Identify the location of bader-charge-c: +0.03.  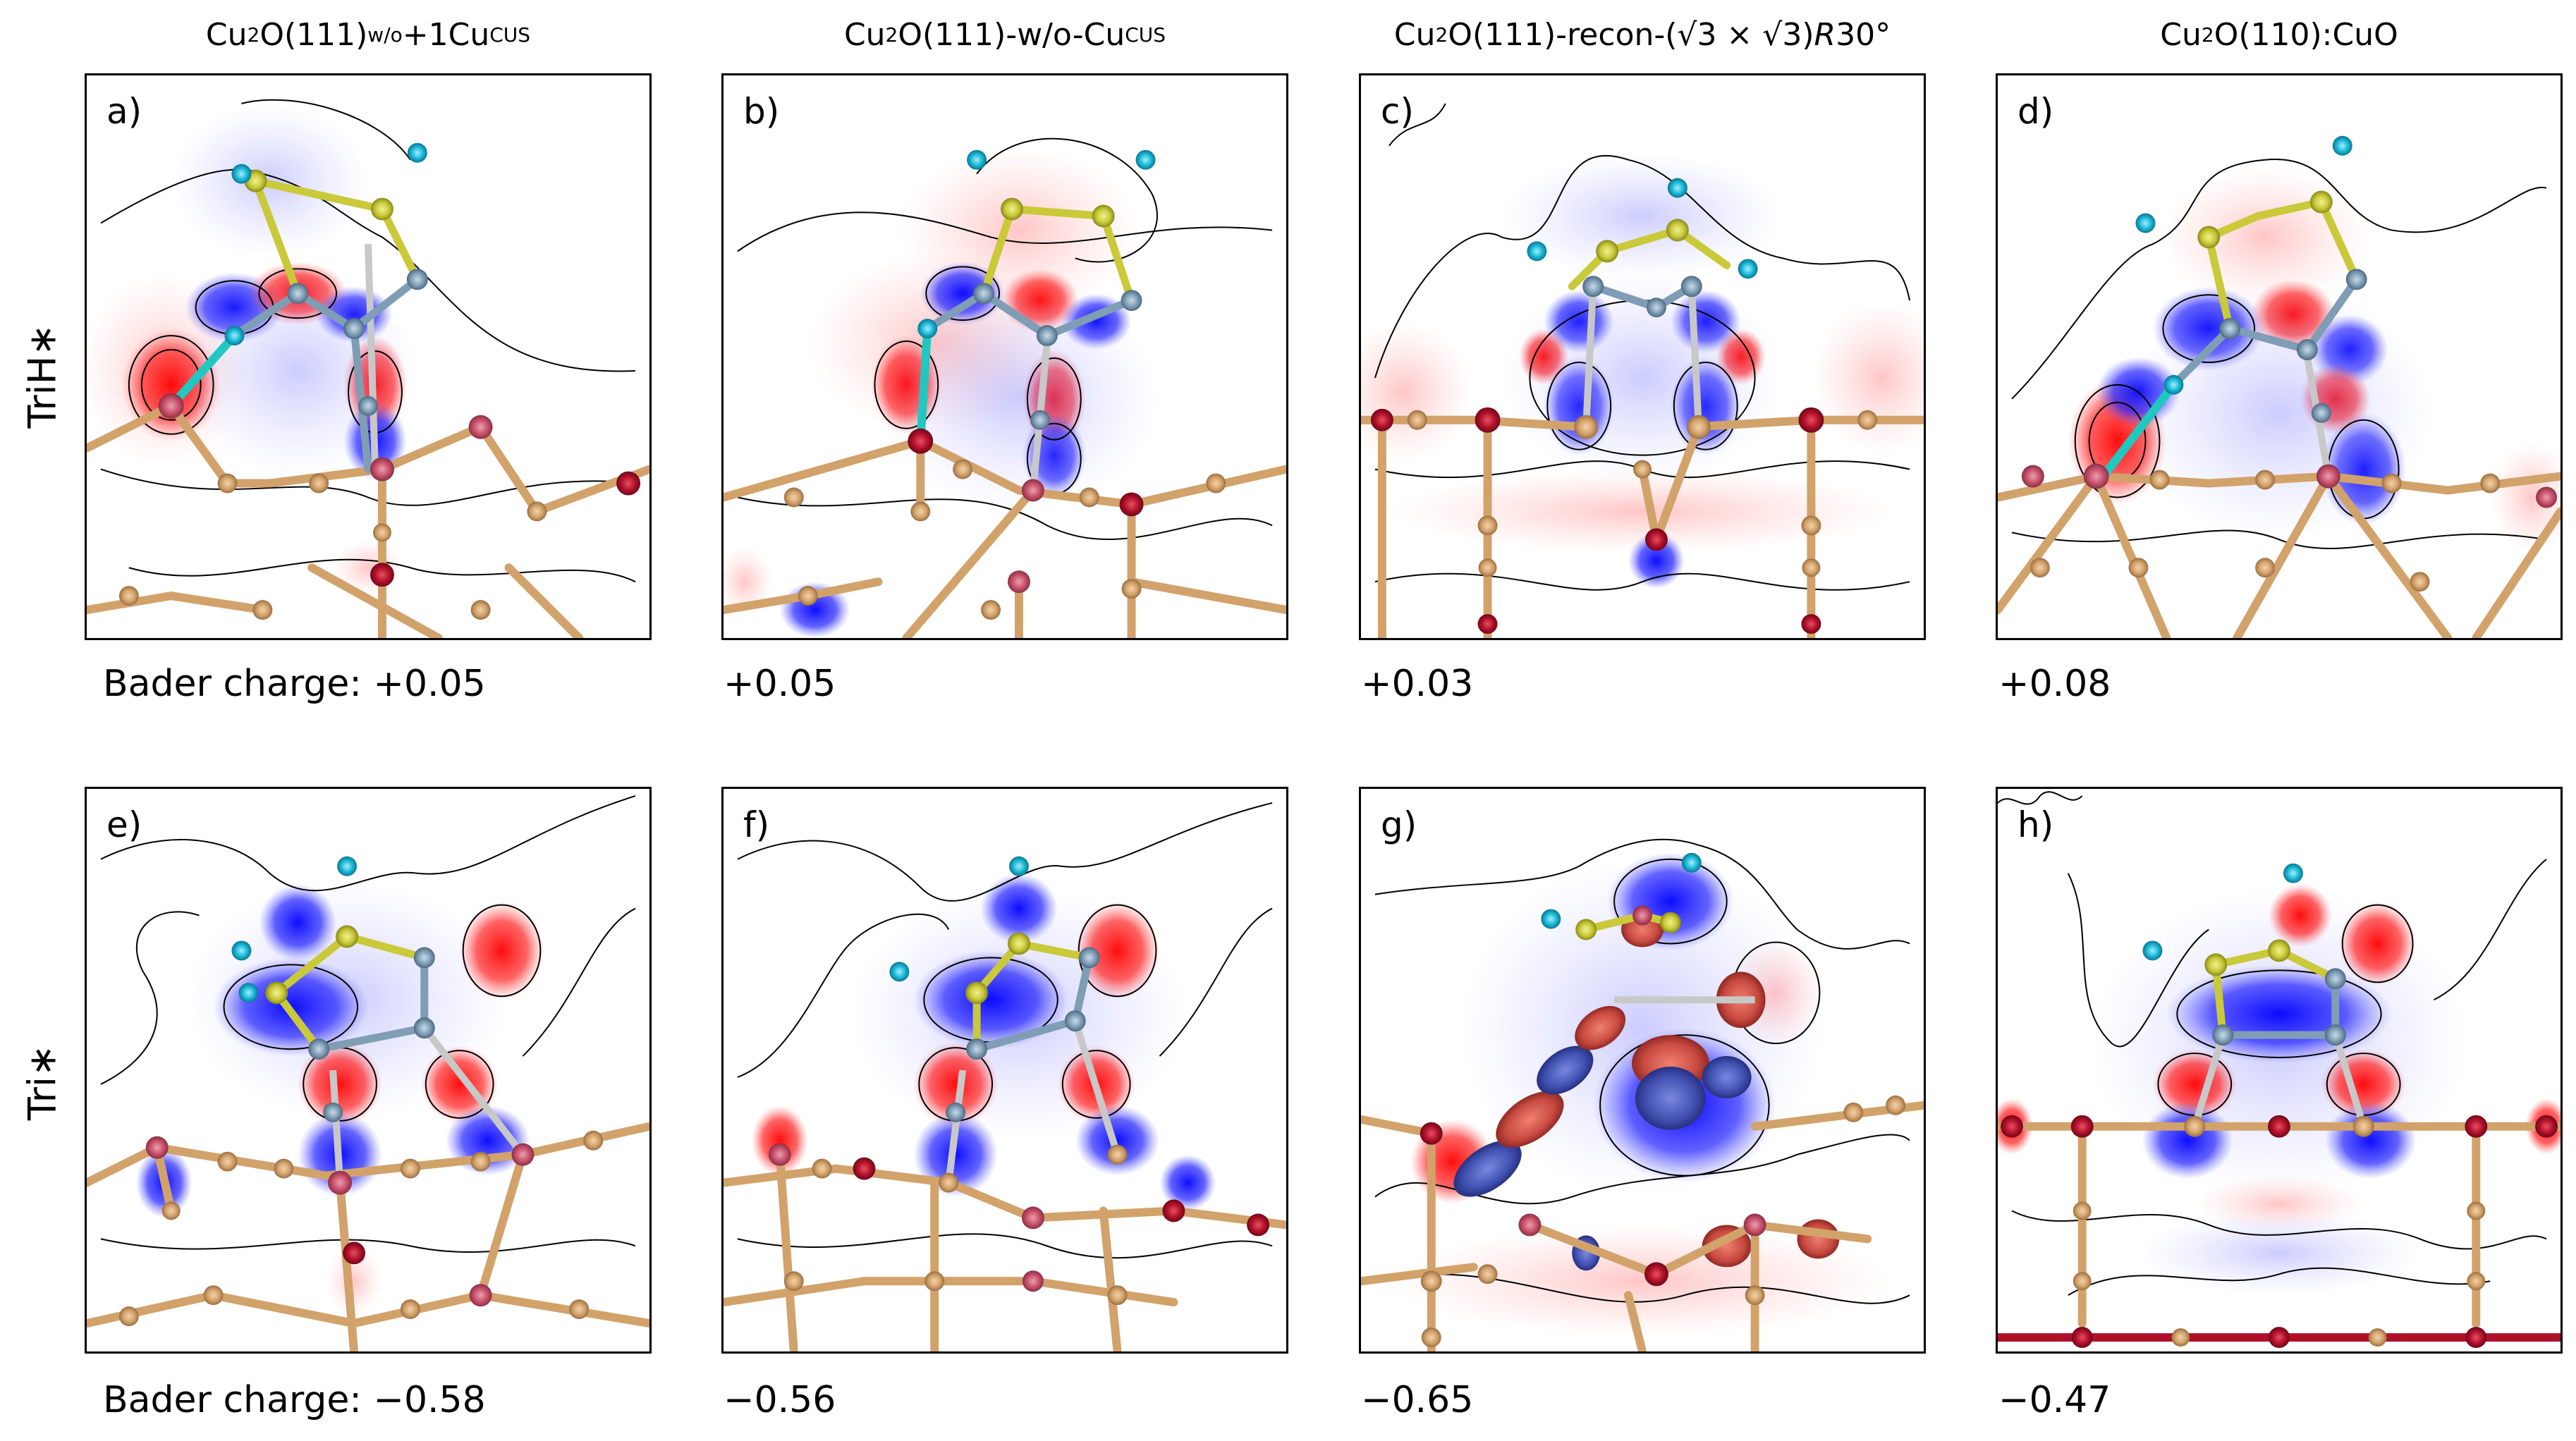
(1418, 684).